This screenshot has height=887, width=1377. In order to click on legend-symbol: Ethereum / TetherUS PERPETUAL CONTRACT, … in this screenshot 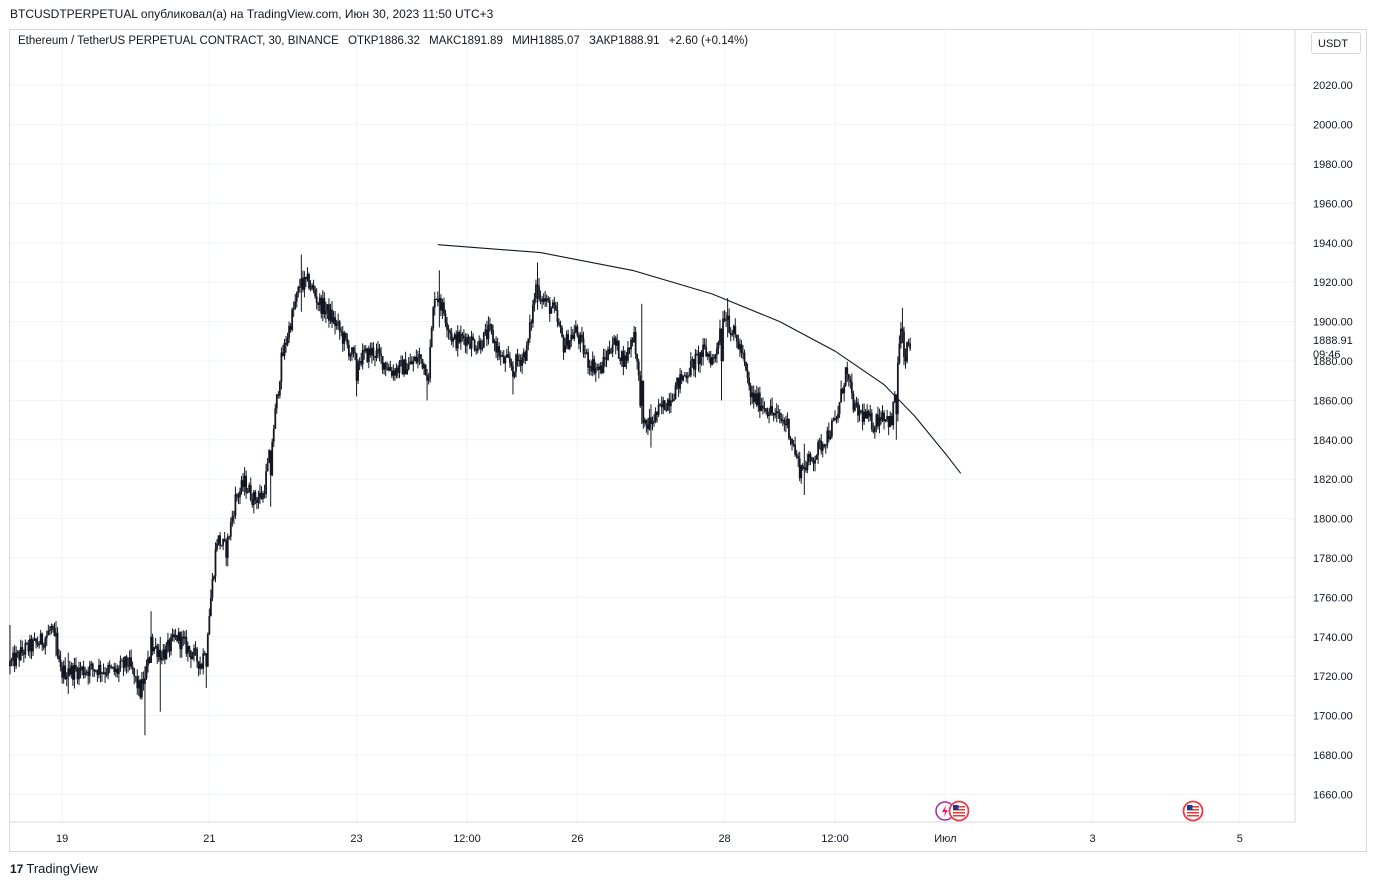, I will do `click(178, 41)`.